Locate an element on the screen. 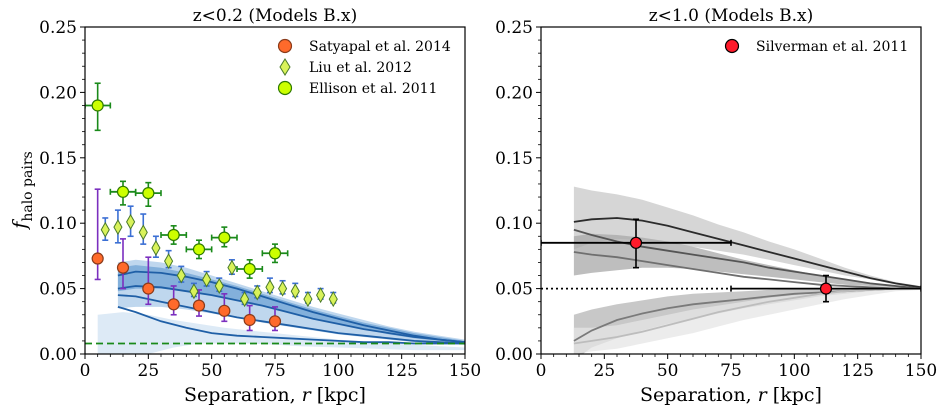 The height and width of the screenshot is (416, 945). left-model-1-line is located at coordinates (291, 307).